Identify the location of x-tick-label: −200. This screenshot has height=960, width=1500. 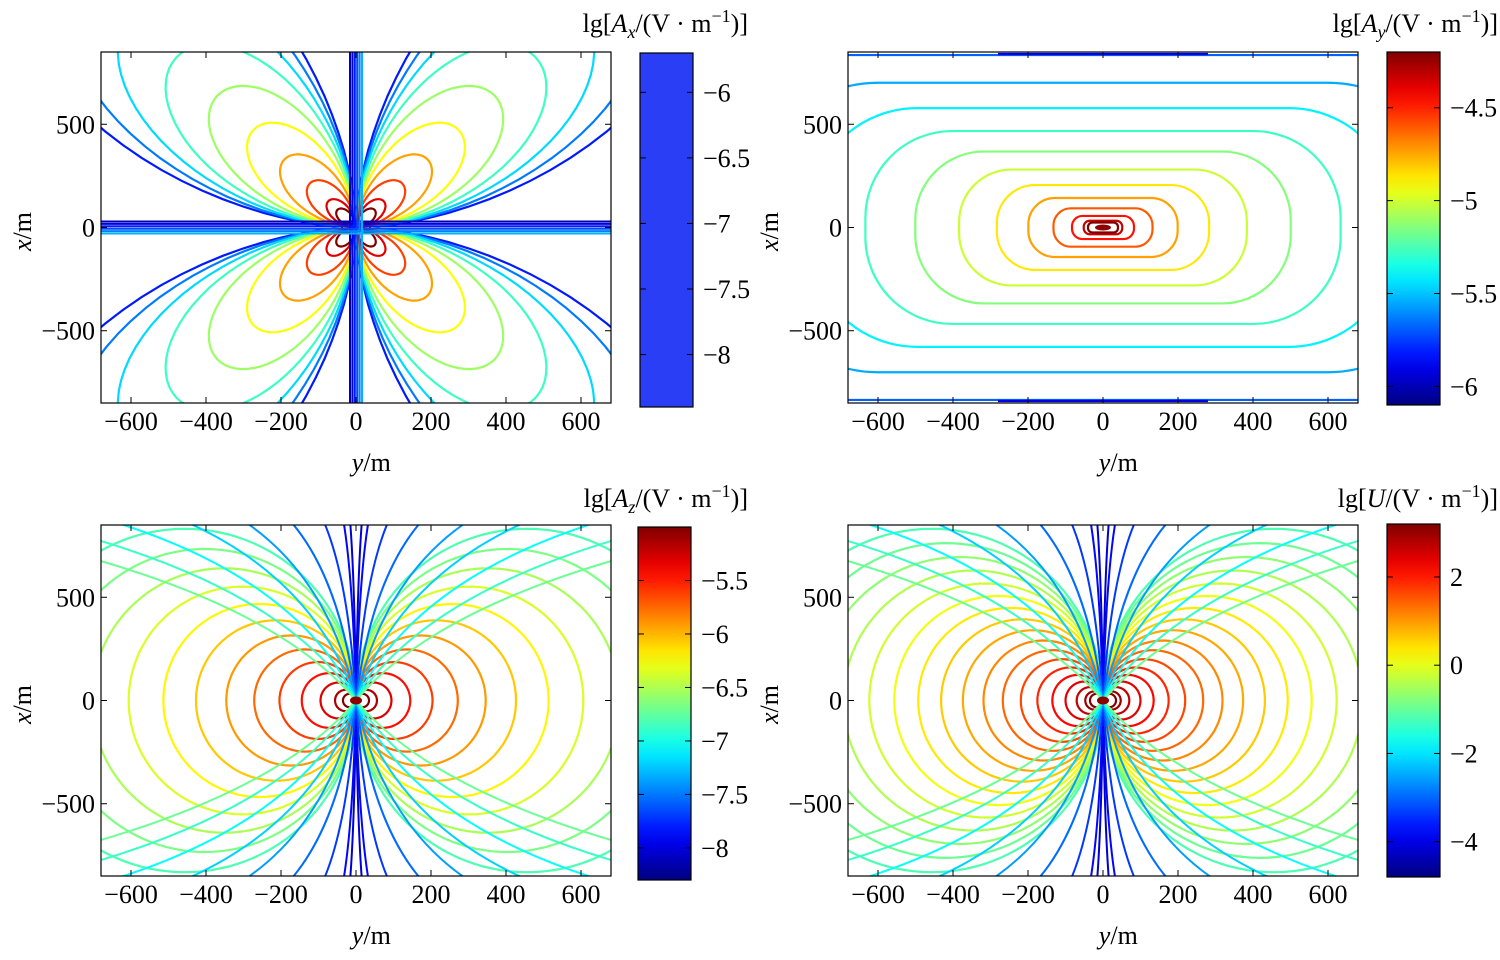
(281, 421).